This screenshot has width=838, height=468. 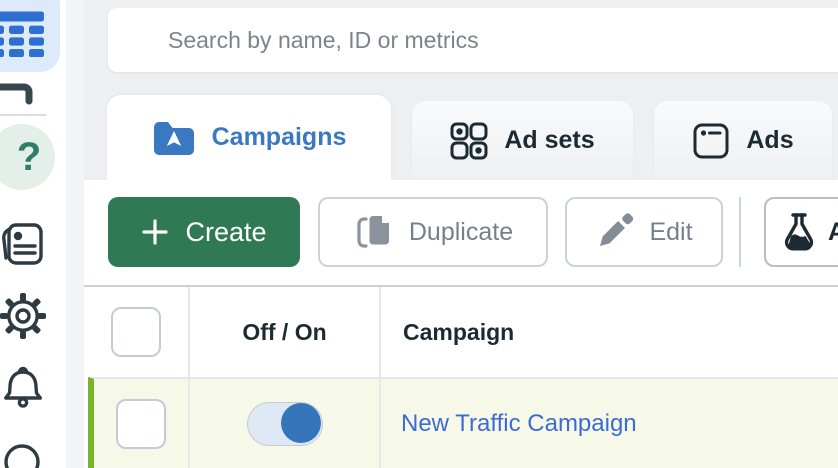 I want to click on folder-arrow-icon, so click(x=173, y=138).